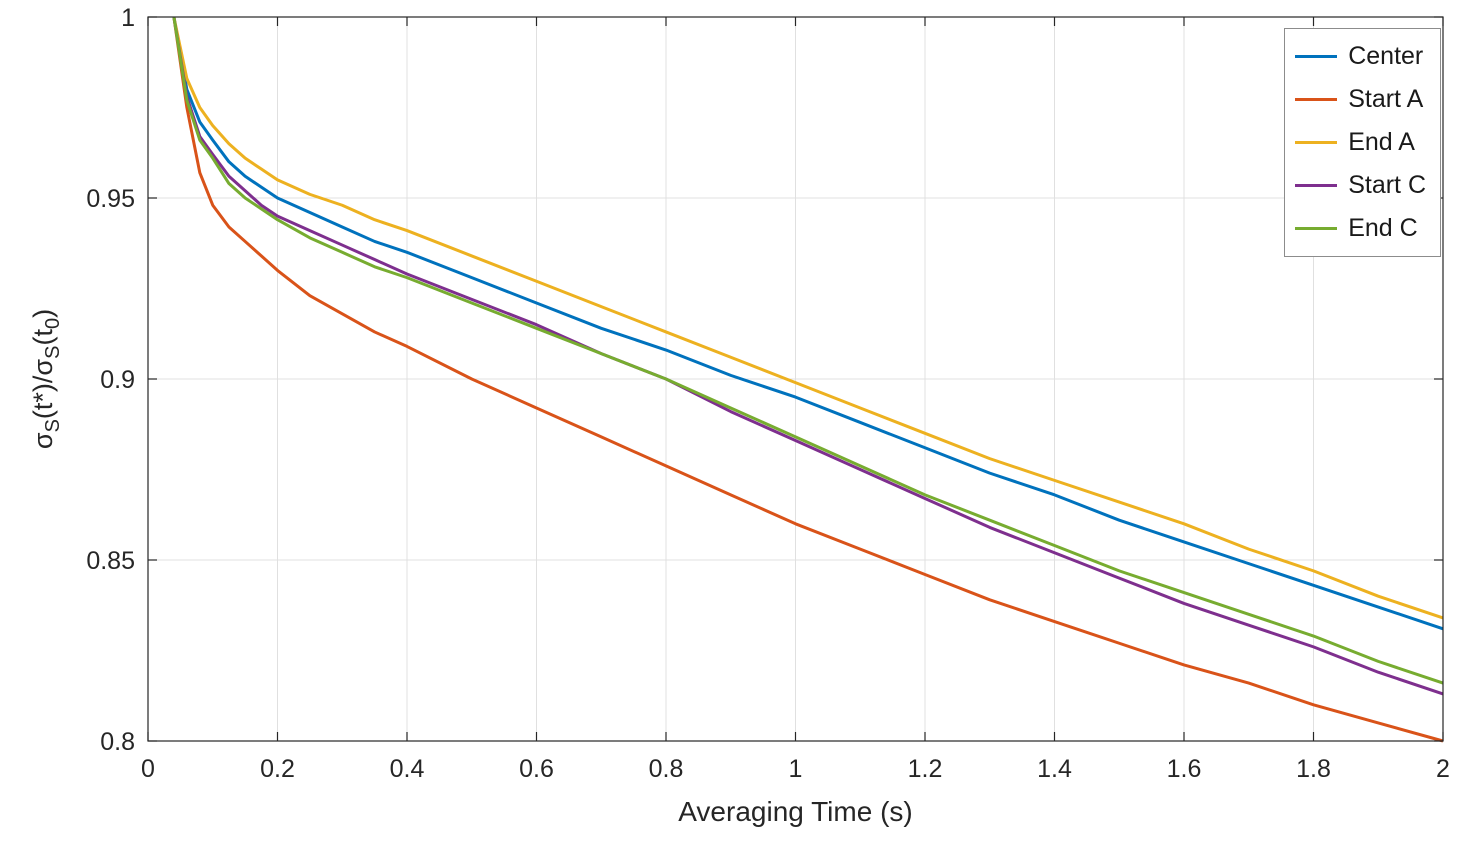 This screenshot has width=1465, height=855. Describe the element at coordinates (1443, 769) in the screenshot. I see `x-tick-label: 2` at that location.